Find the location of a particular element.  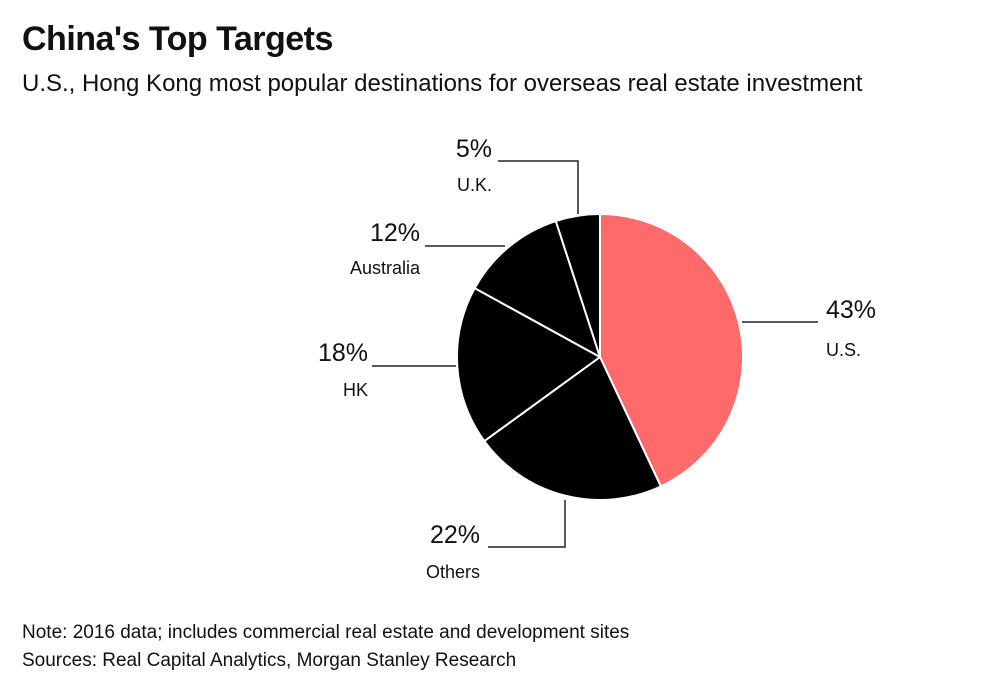

slice-value-others: 22% is located at coordinates (455, 535).